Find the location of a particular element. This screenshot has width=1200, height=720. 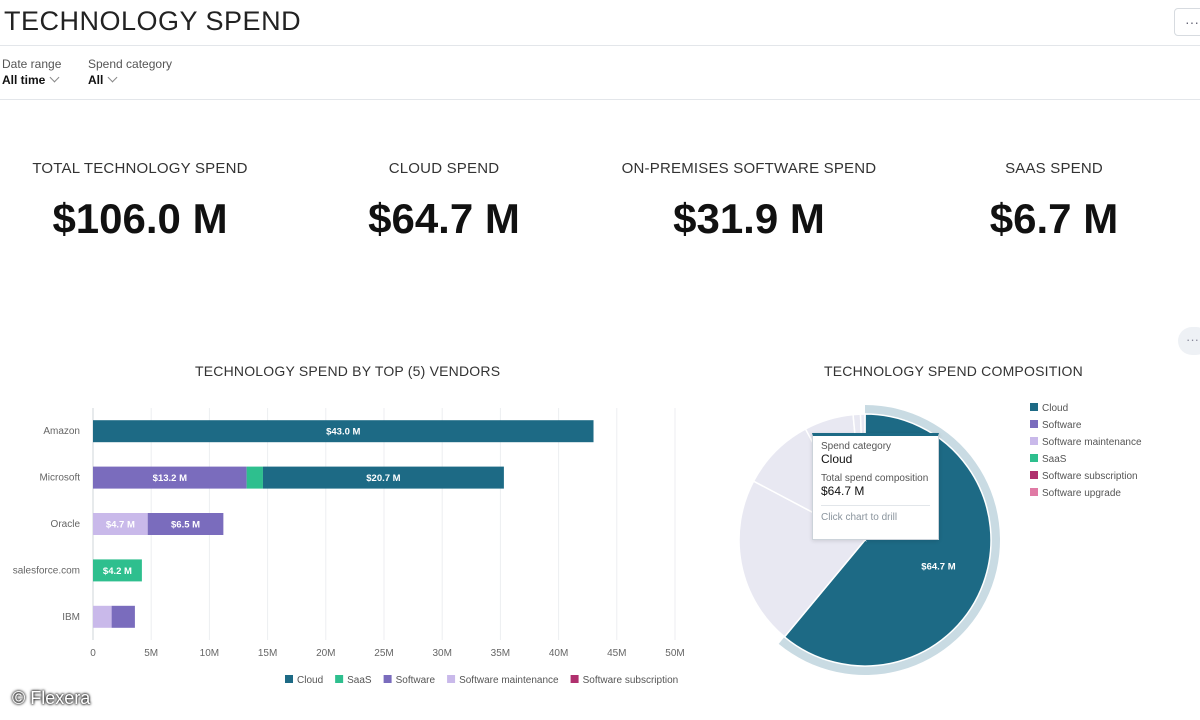

page-title: TECHNOLOGY SPEND is located at coordinates (153, 21).